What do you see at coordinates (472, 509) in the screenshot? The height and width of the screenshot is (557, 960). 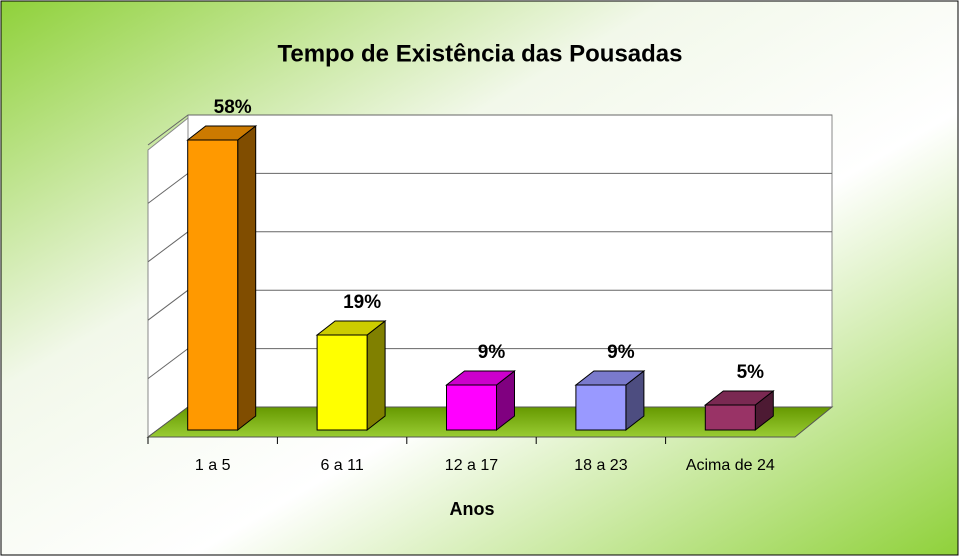 I see `x-axis-title: Anos` at bounding box center [472, 509].